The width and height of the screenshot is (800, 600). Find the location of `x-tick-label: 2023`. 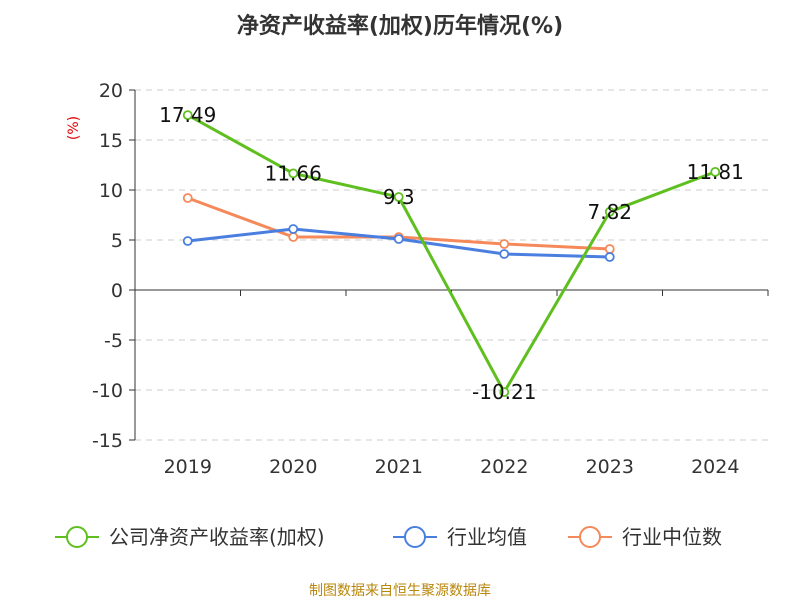

x-tick-label: 2023 is located at coordinates (610, 467).